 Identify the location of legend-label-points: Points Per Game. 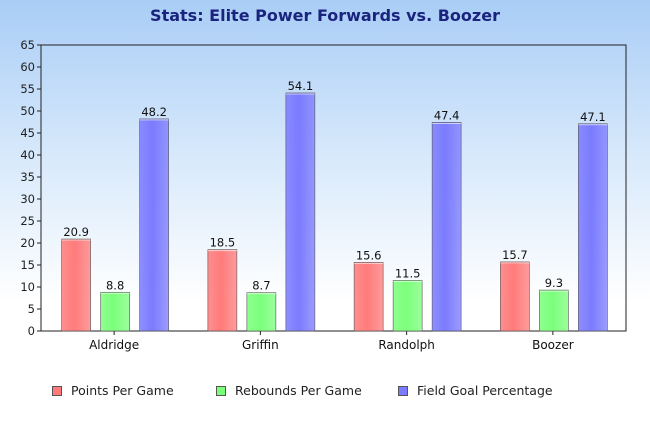
(122, 390).